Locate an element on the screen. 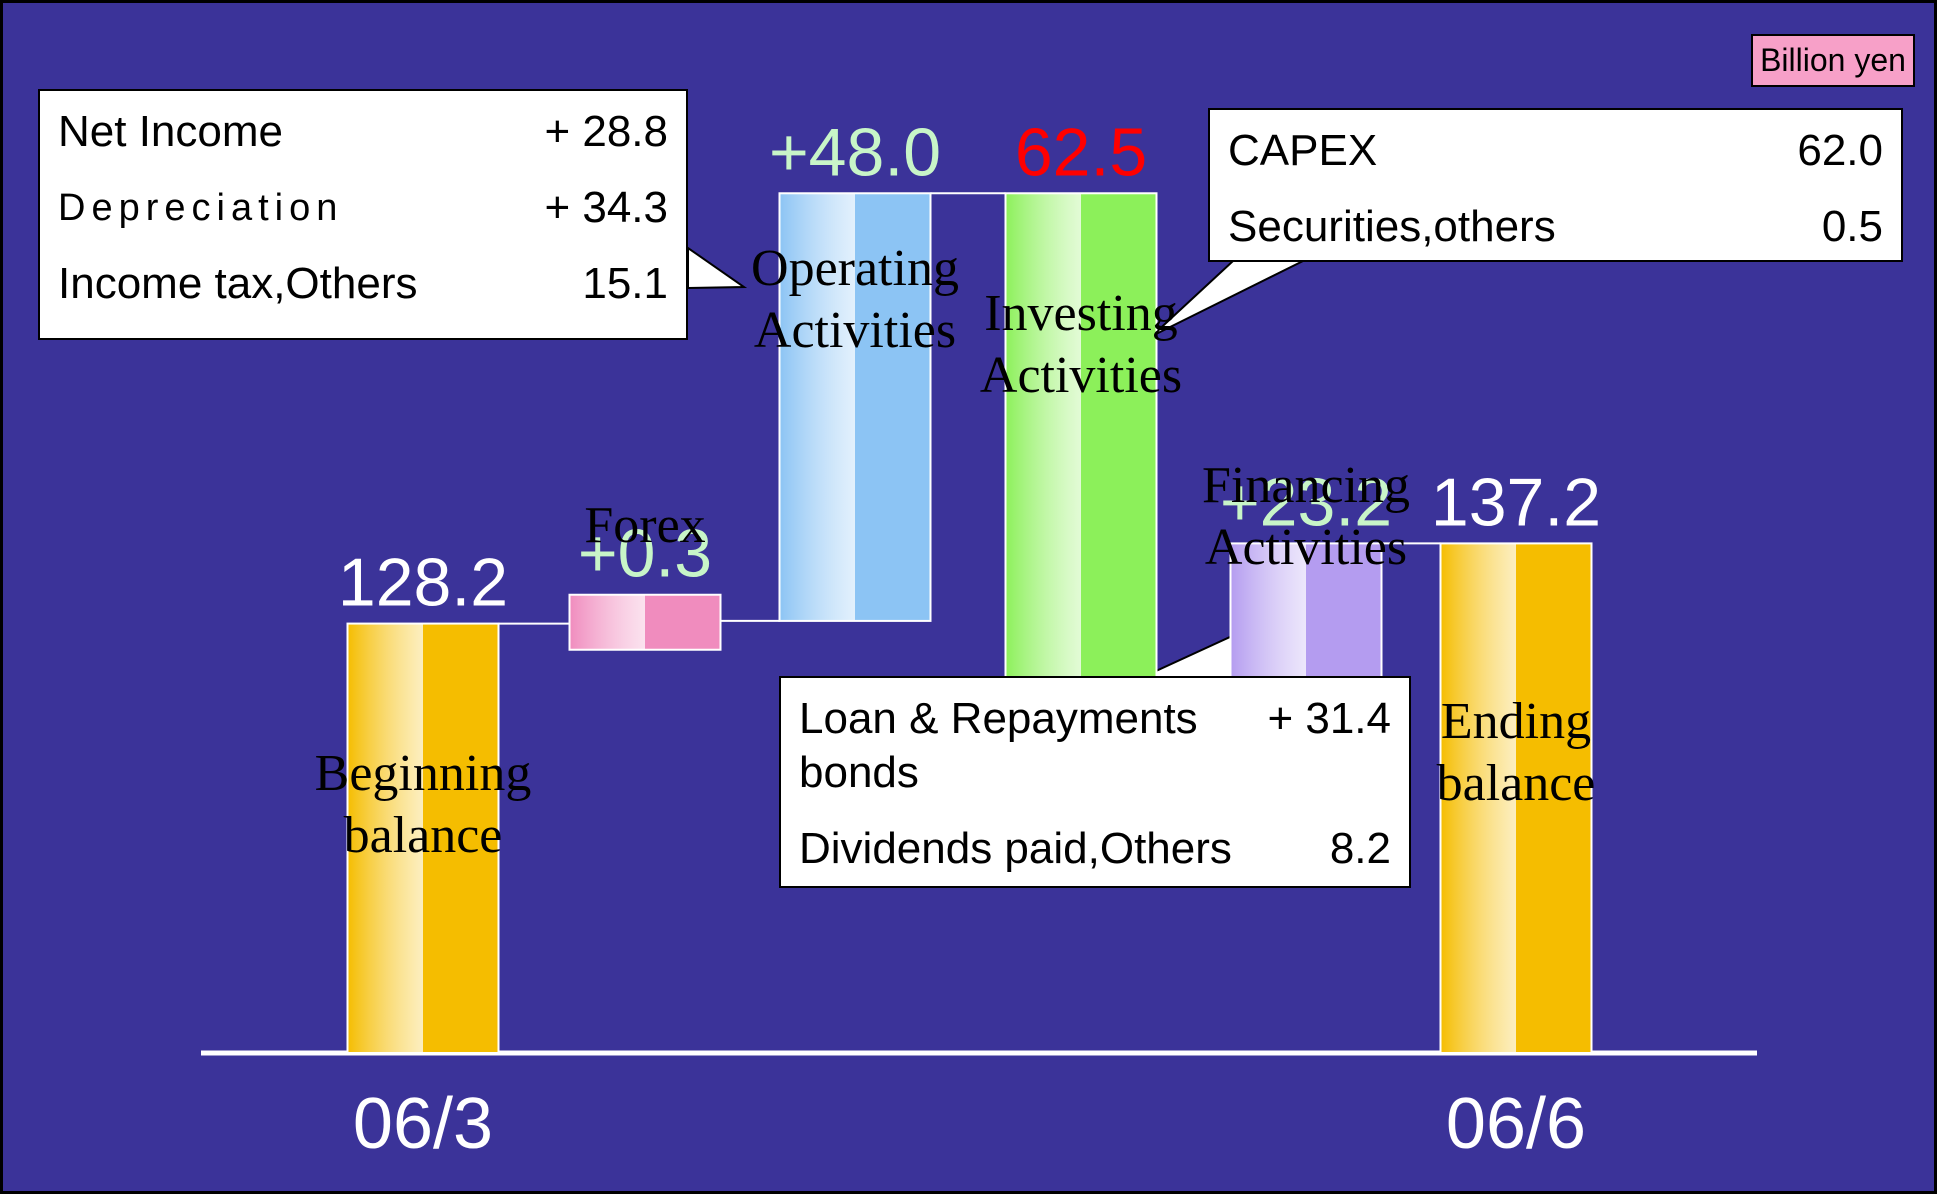 The height and width of the screenshot is (1194, 1937). callout-row: Securities,others 0.5 is located at coordinates (1555, 227).